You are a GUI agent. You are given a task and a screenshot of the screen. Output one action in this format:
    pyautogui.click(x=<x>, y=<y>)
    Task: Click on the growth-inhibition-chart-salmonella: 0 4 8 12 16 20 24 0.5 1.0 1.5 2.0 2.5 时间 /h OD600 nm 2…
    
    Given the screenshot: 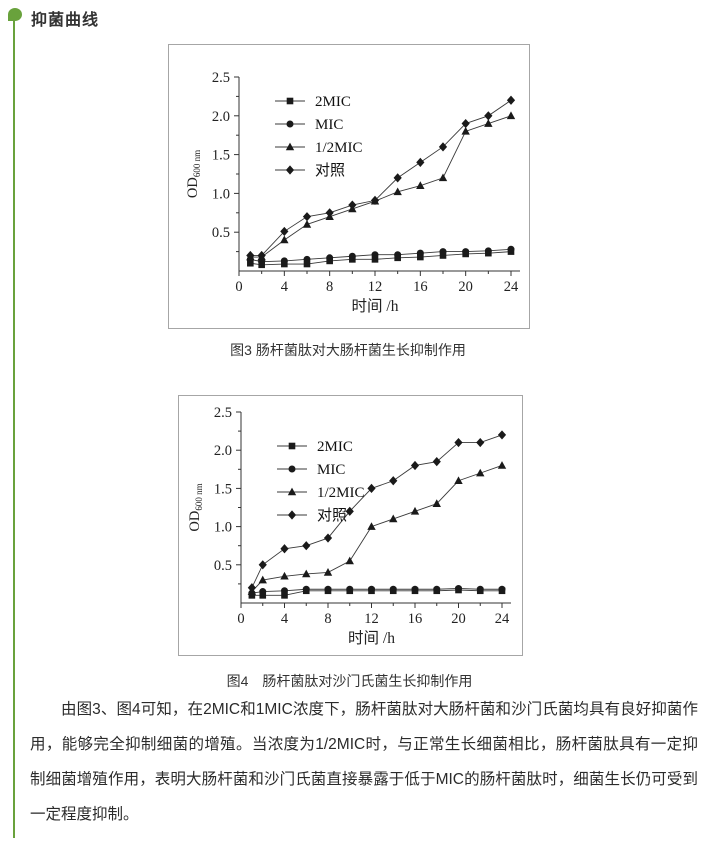 What is the action you would take?
    pyautogui.click(x=350, y=525)
    